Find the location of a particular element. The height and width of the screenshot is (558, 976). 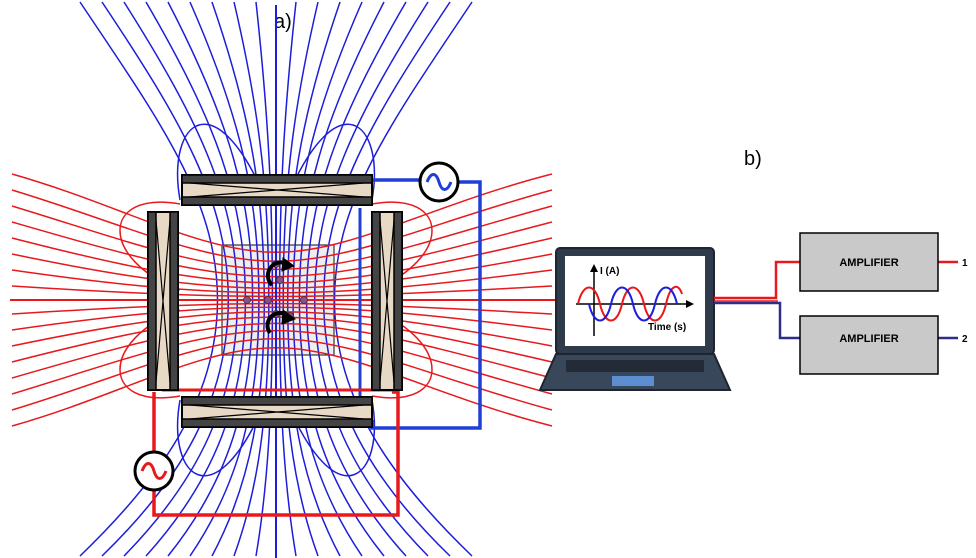

blue-sine-wave is located at coordinates (633, 304).